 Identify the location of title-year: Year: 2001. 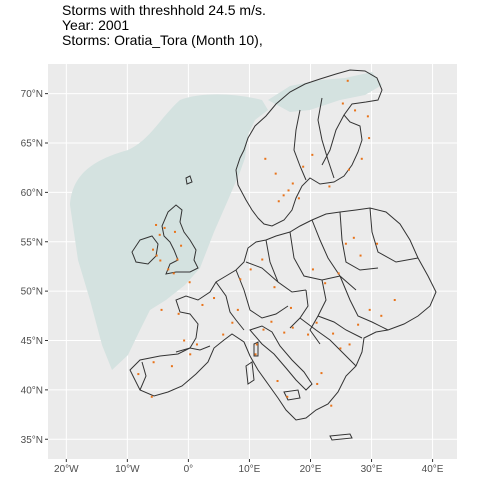
(96, 25).